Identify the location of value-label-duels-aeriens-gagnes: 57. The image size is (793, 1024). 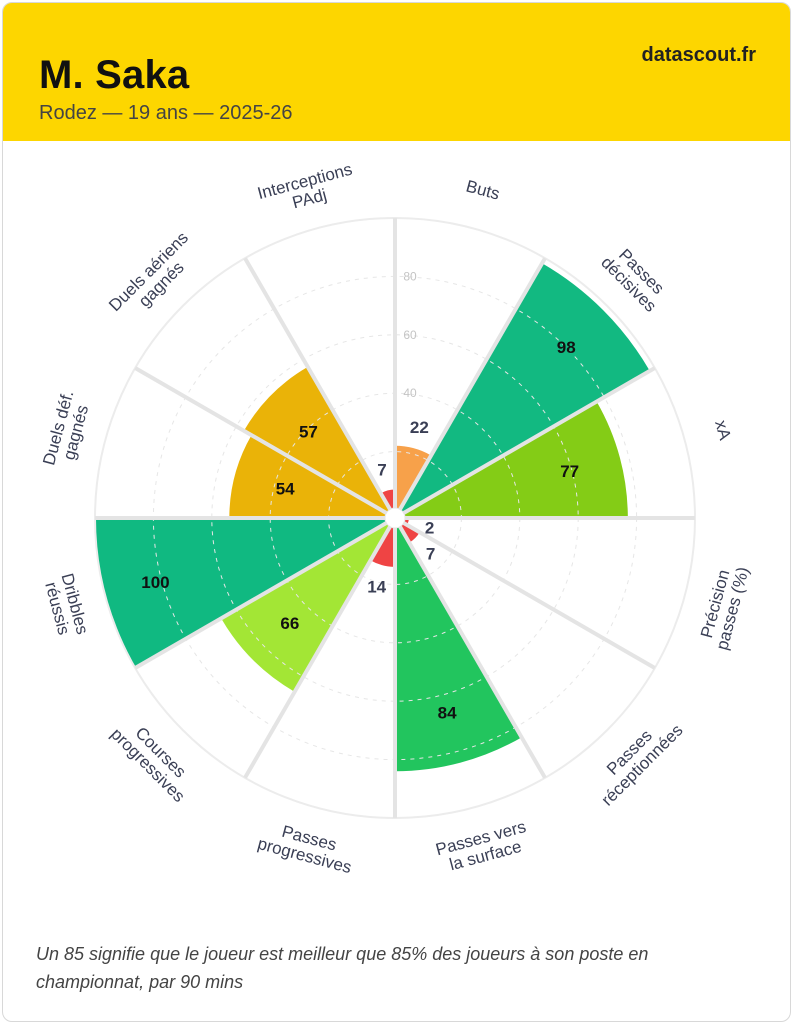
(308, 431).